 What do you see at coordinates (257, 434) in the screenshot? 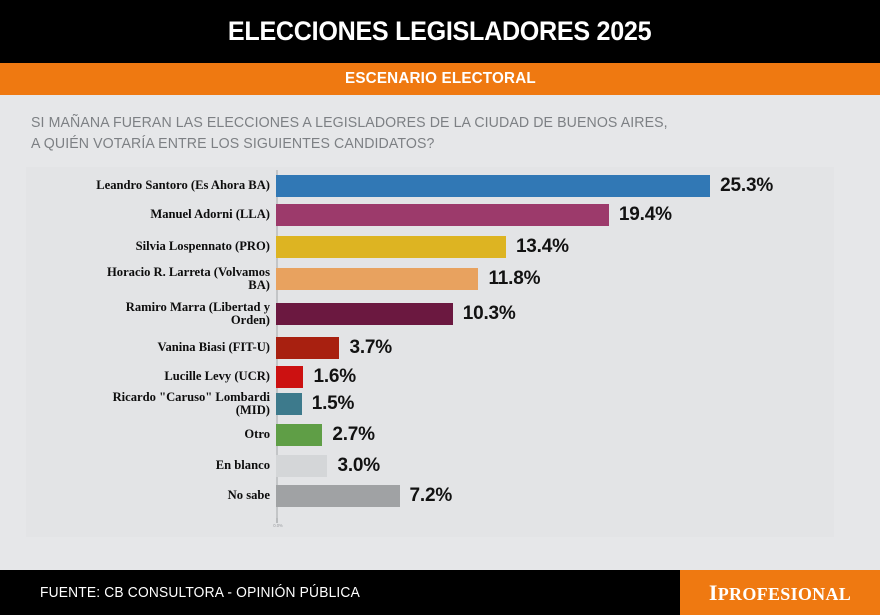
I see `bar-label-line: Otro` at bounding box center [257, 434].